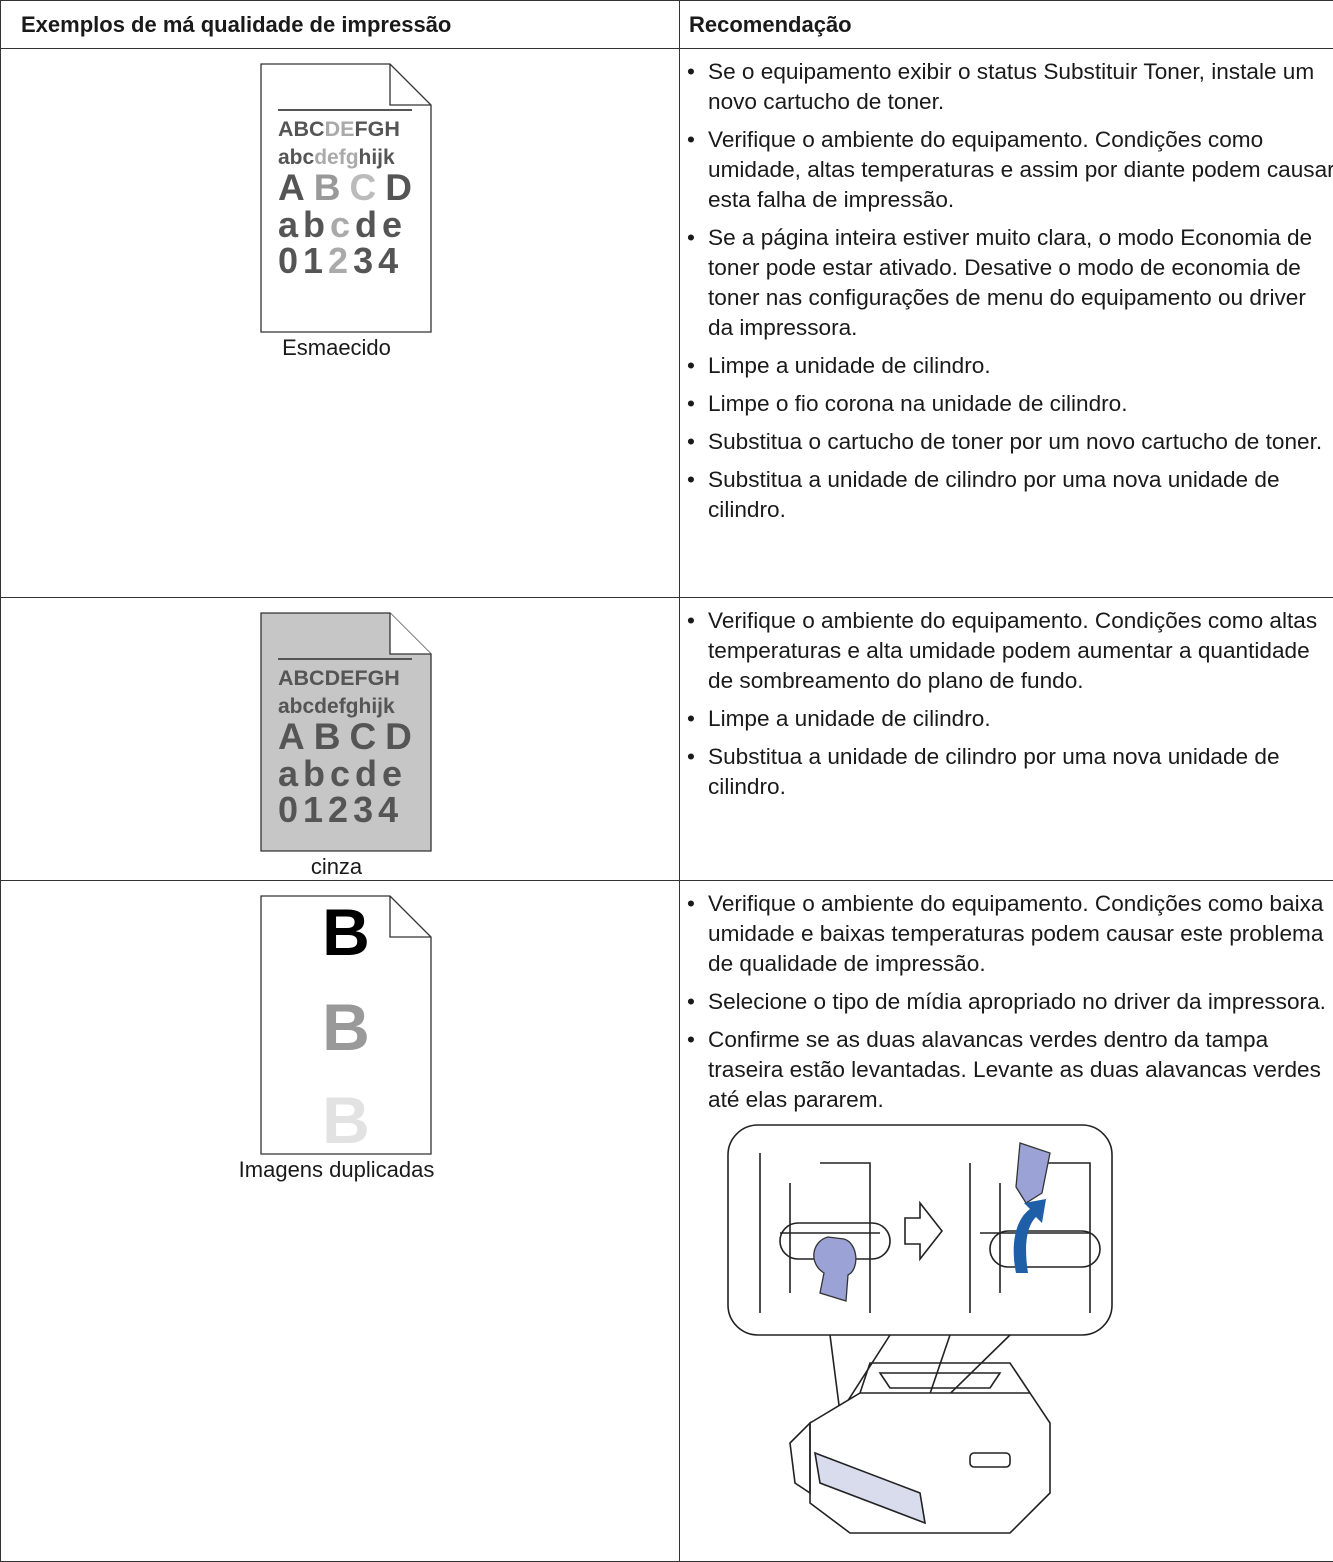 The image size is (1333, 1562). I want to click on segment: D, so click(403, 187).